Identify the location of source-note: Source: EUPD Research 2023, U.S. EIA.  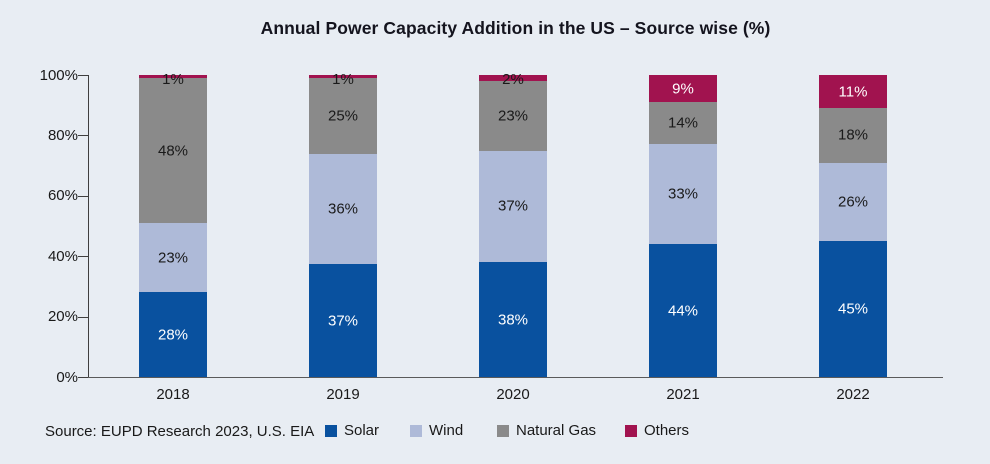
(180, 431).